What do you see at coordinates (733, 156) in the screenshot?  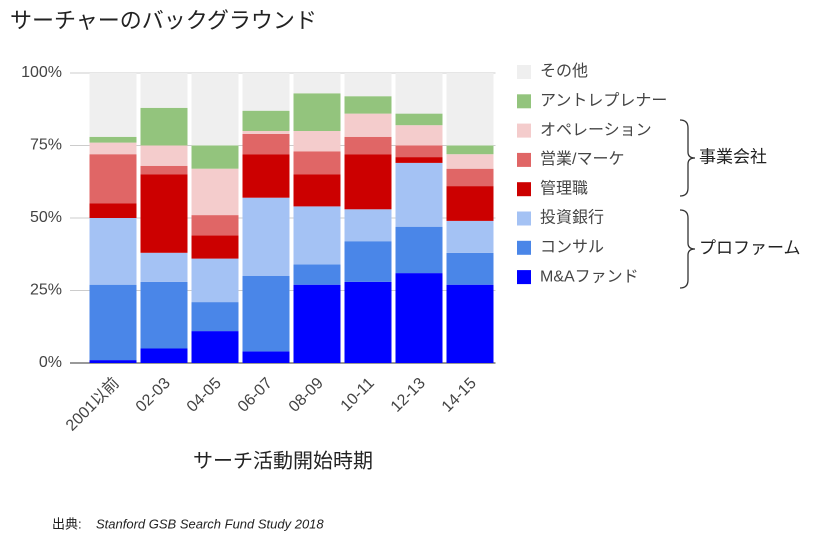 I see `group-label: 事業会社` at bounding box center [733, 156].